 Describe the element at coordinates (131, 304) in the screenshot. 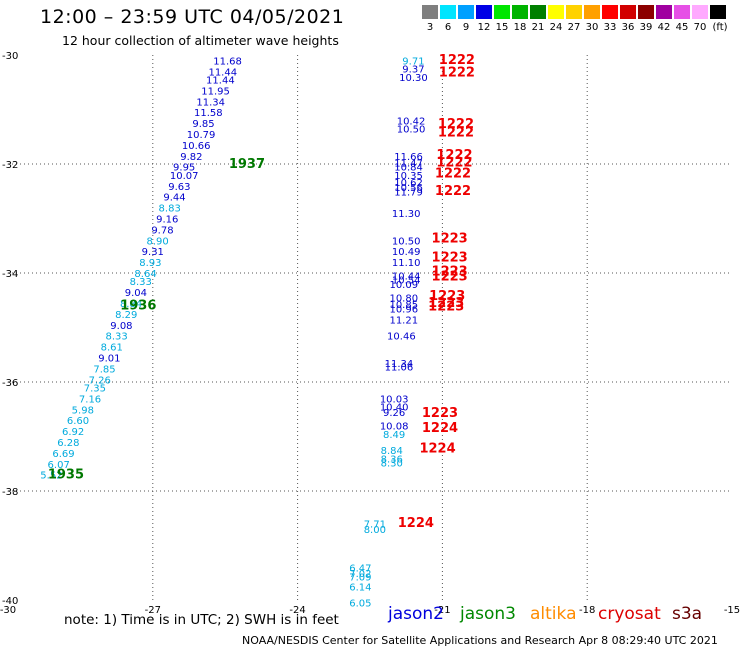

I see `wave-height-point: 8.84` at that location.